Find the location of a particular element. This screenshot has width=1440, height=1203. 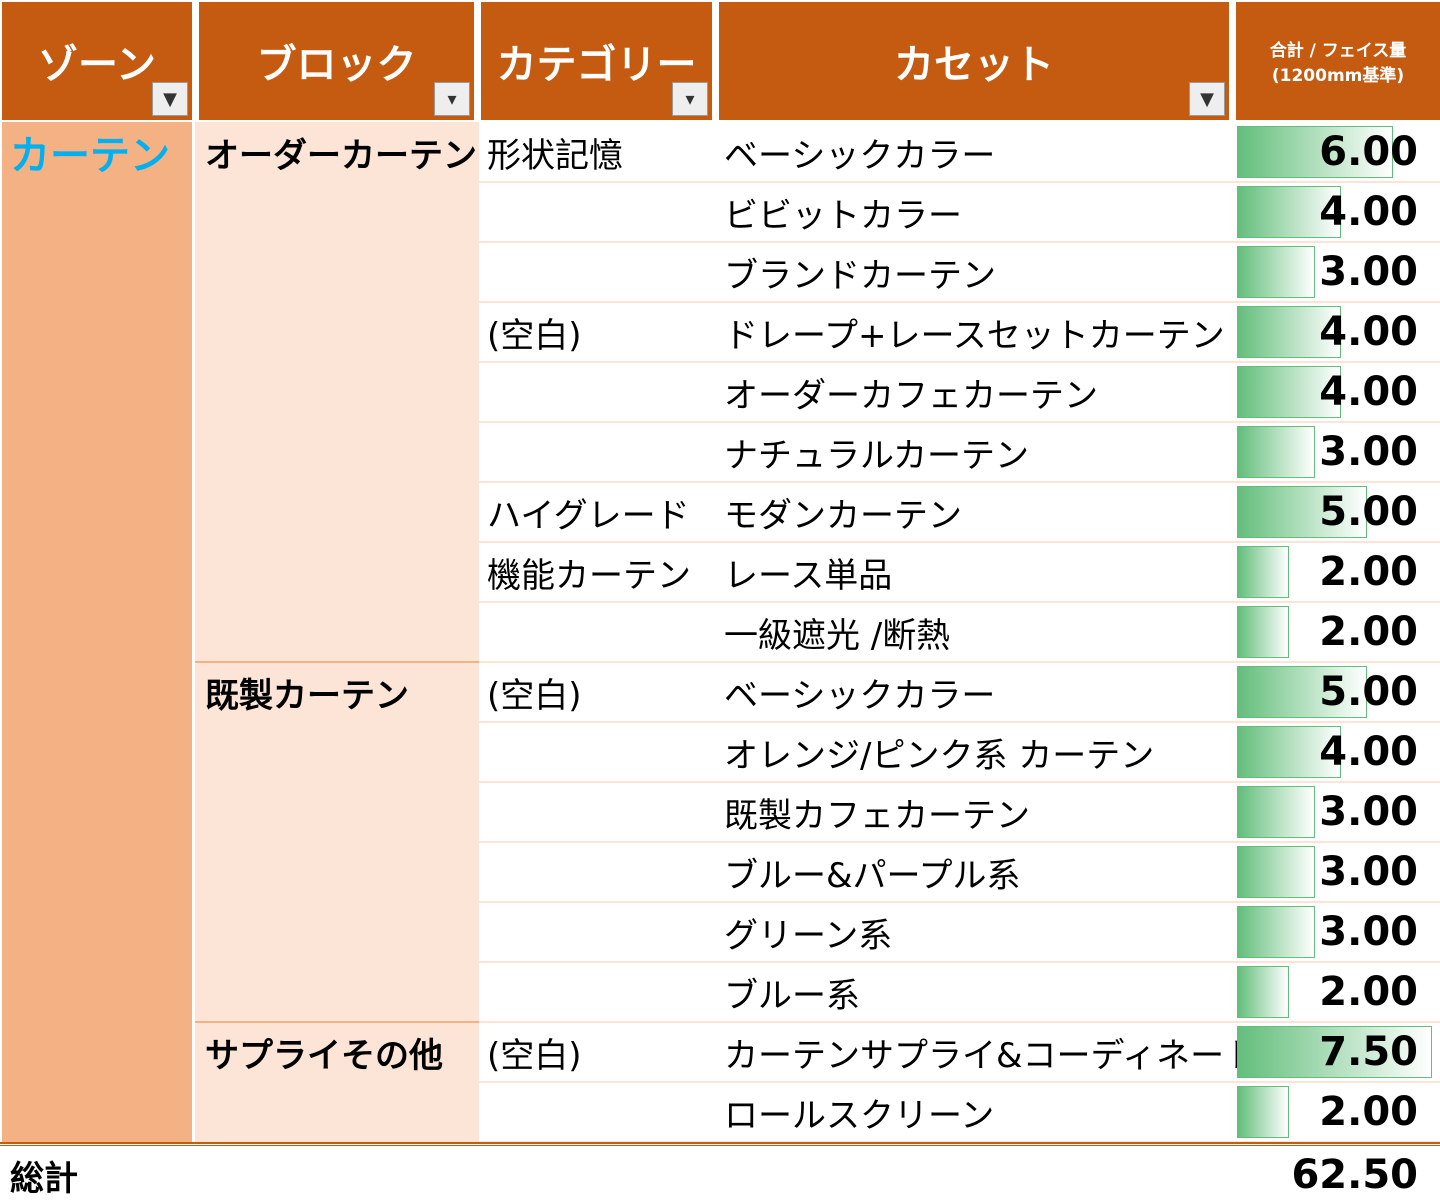

cassette-label: ドレープ+レースセットカーテン is located at coordinates (974, 335).